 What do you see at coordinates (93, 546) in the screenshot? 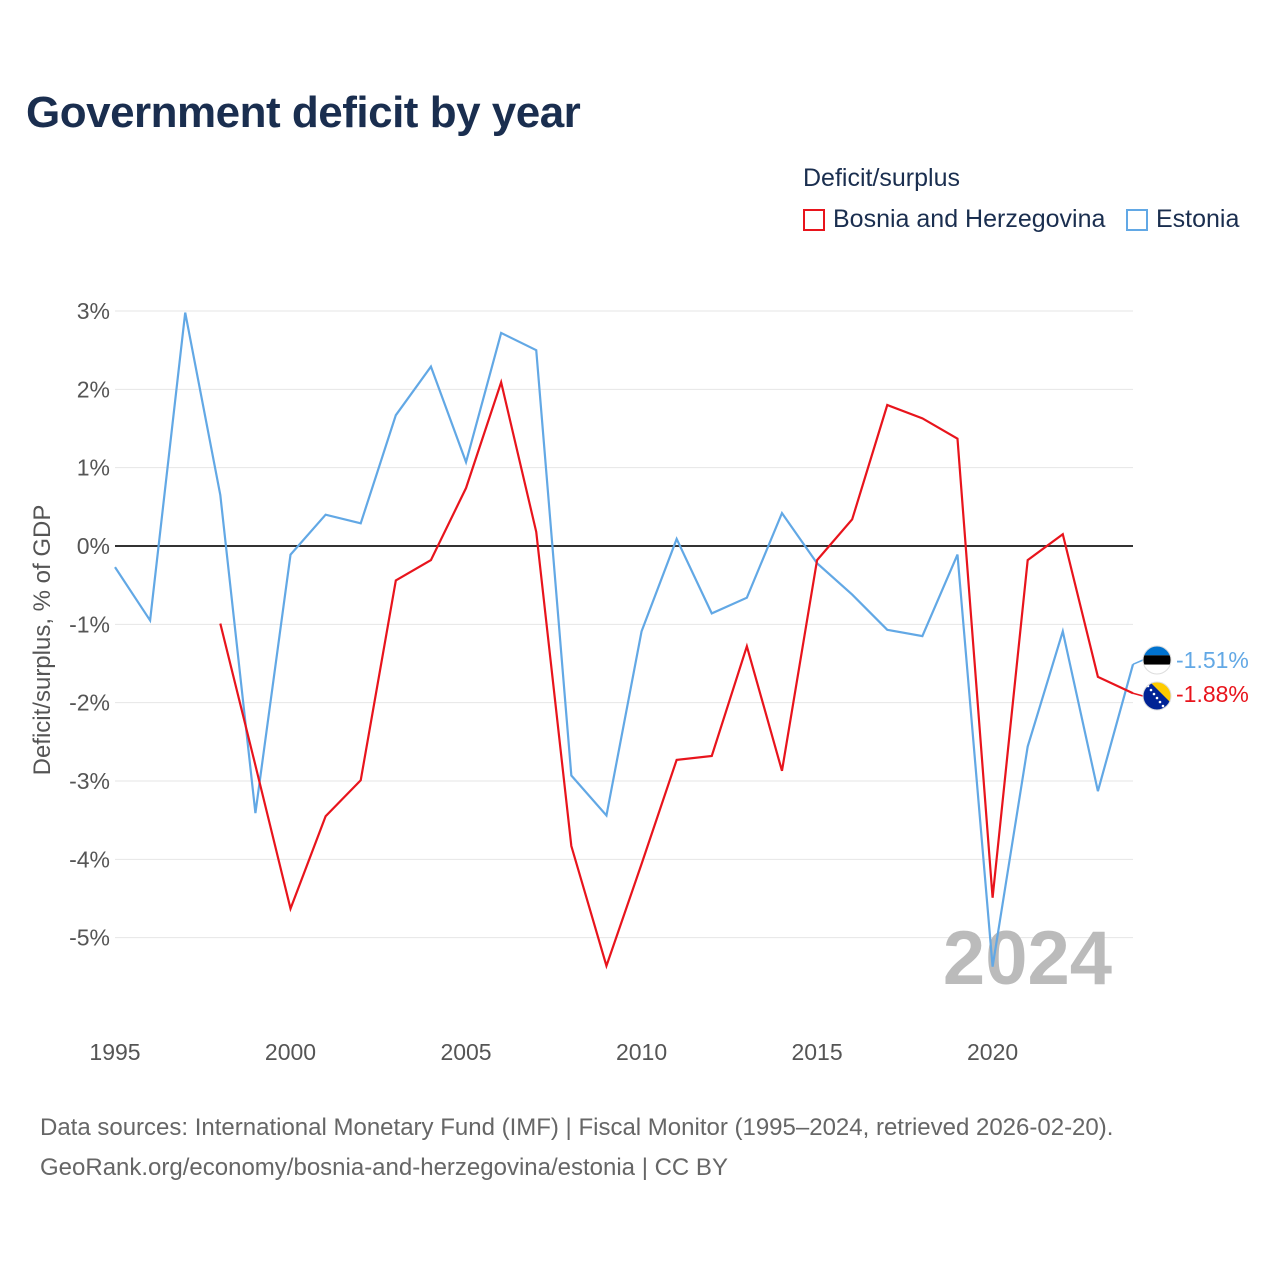
I see `y-tick-label: 0%` at bounding box center [93, 546].